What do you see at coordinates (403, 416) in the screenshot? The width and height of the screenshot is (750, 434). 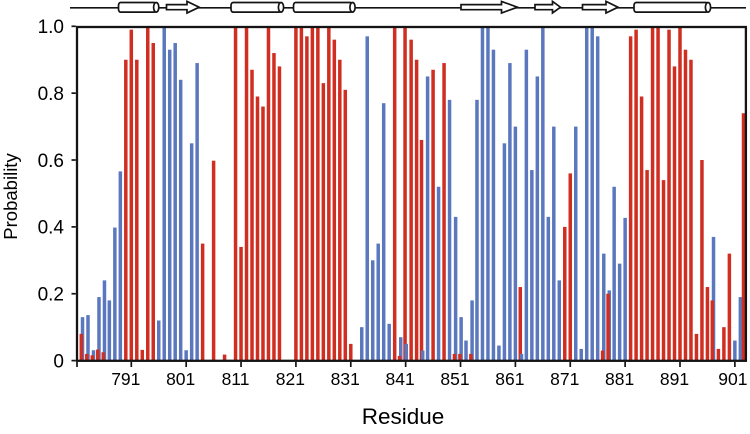 I see `svg-text: Residue` at bounding box center [403, 416].